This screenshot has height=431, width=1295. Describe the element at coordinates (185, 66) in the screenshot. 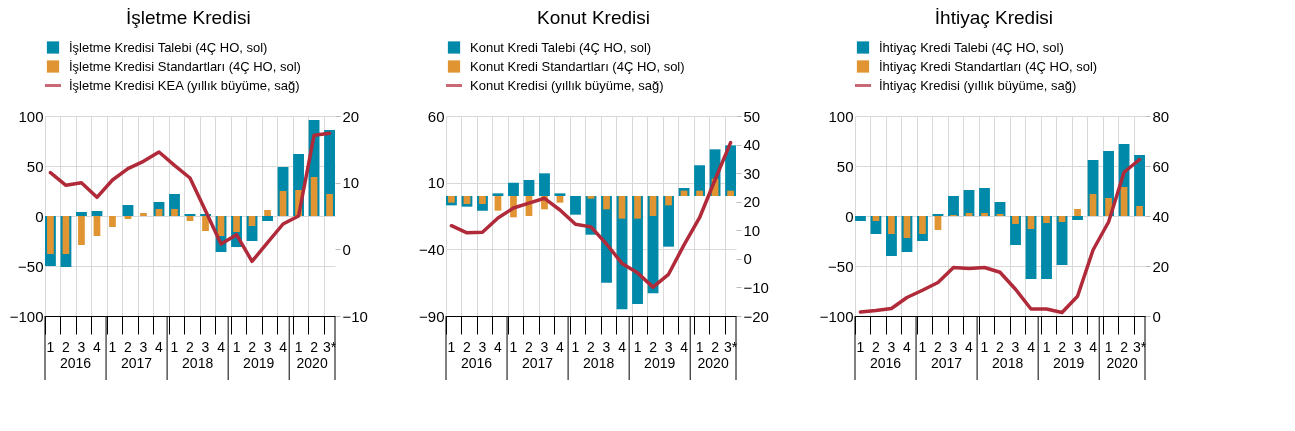

I see `legend-label: İşletme Kredisi Standartları (4Ç HO, sol)` at that location.